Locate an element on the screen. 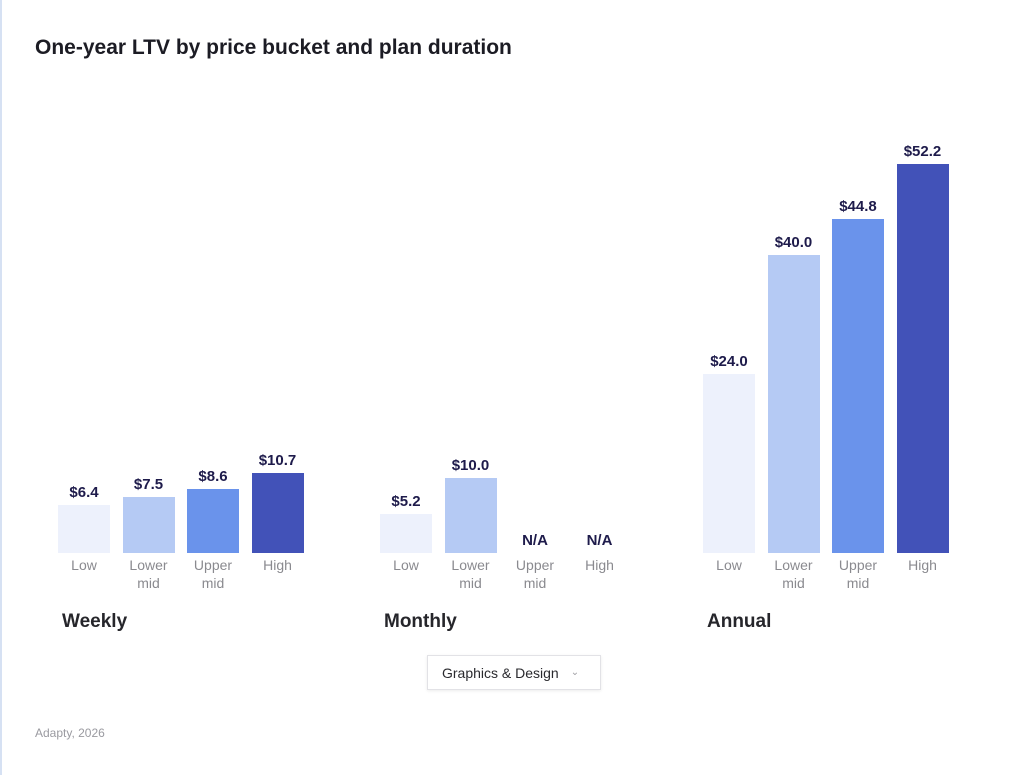  group-label: Annual is located at coordinates (739, 621).